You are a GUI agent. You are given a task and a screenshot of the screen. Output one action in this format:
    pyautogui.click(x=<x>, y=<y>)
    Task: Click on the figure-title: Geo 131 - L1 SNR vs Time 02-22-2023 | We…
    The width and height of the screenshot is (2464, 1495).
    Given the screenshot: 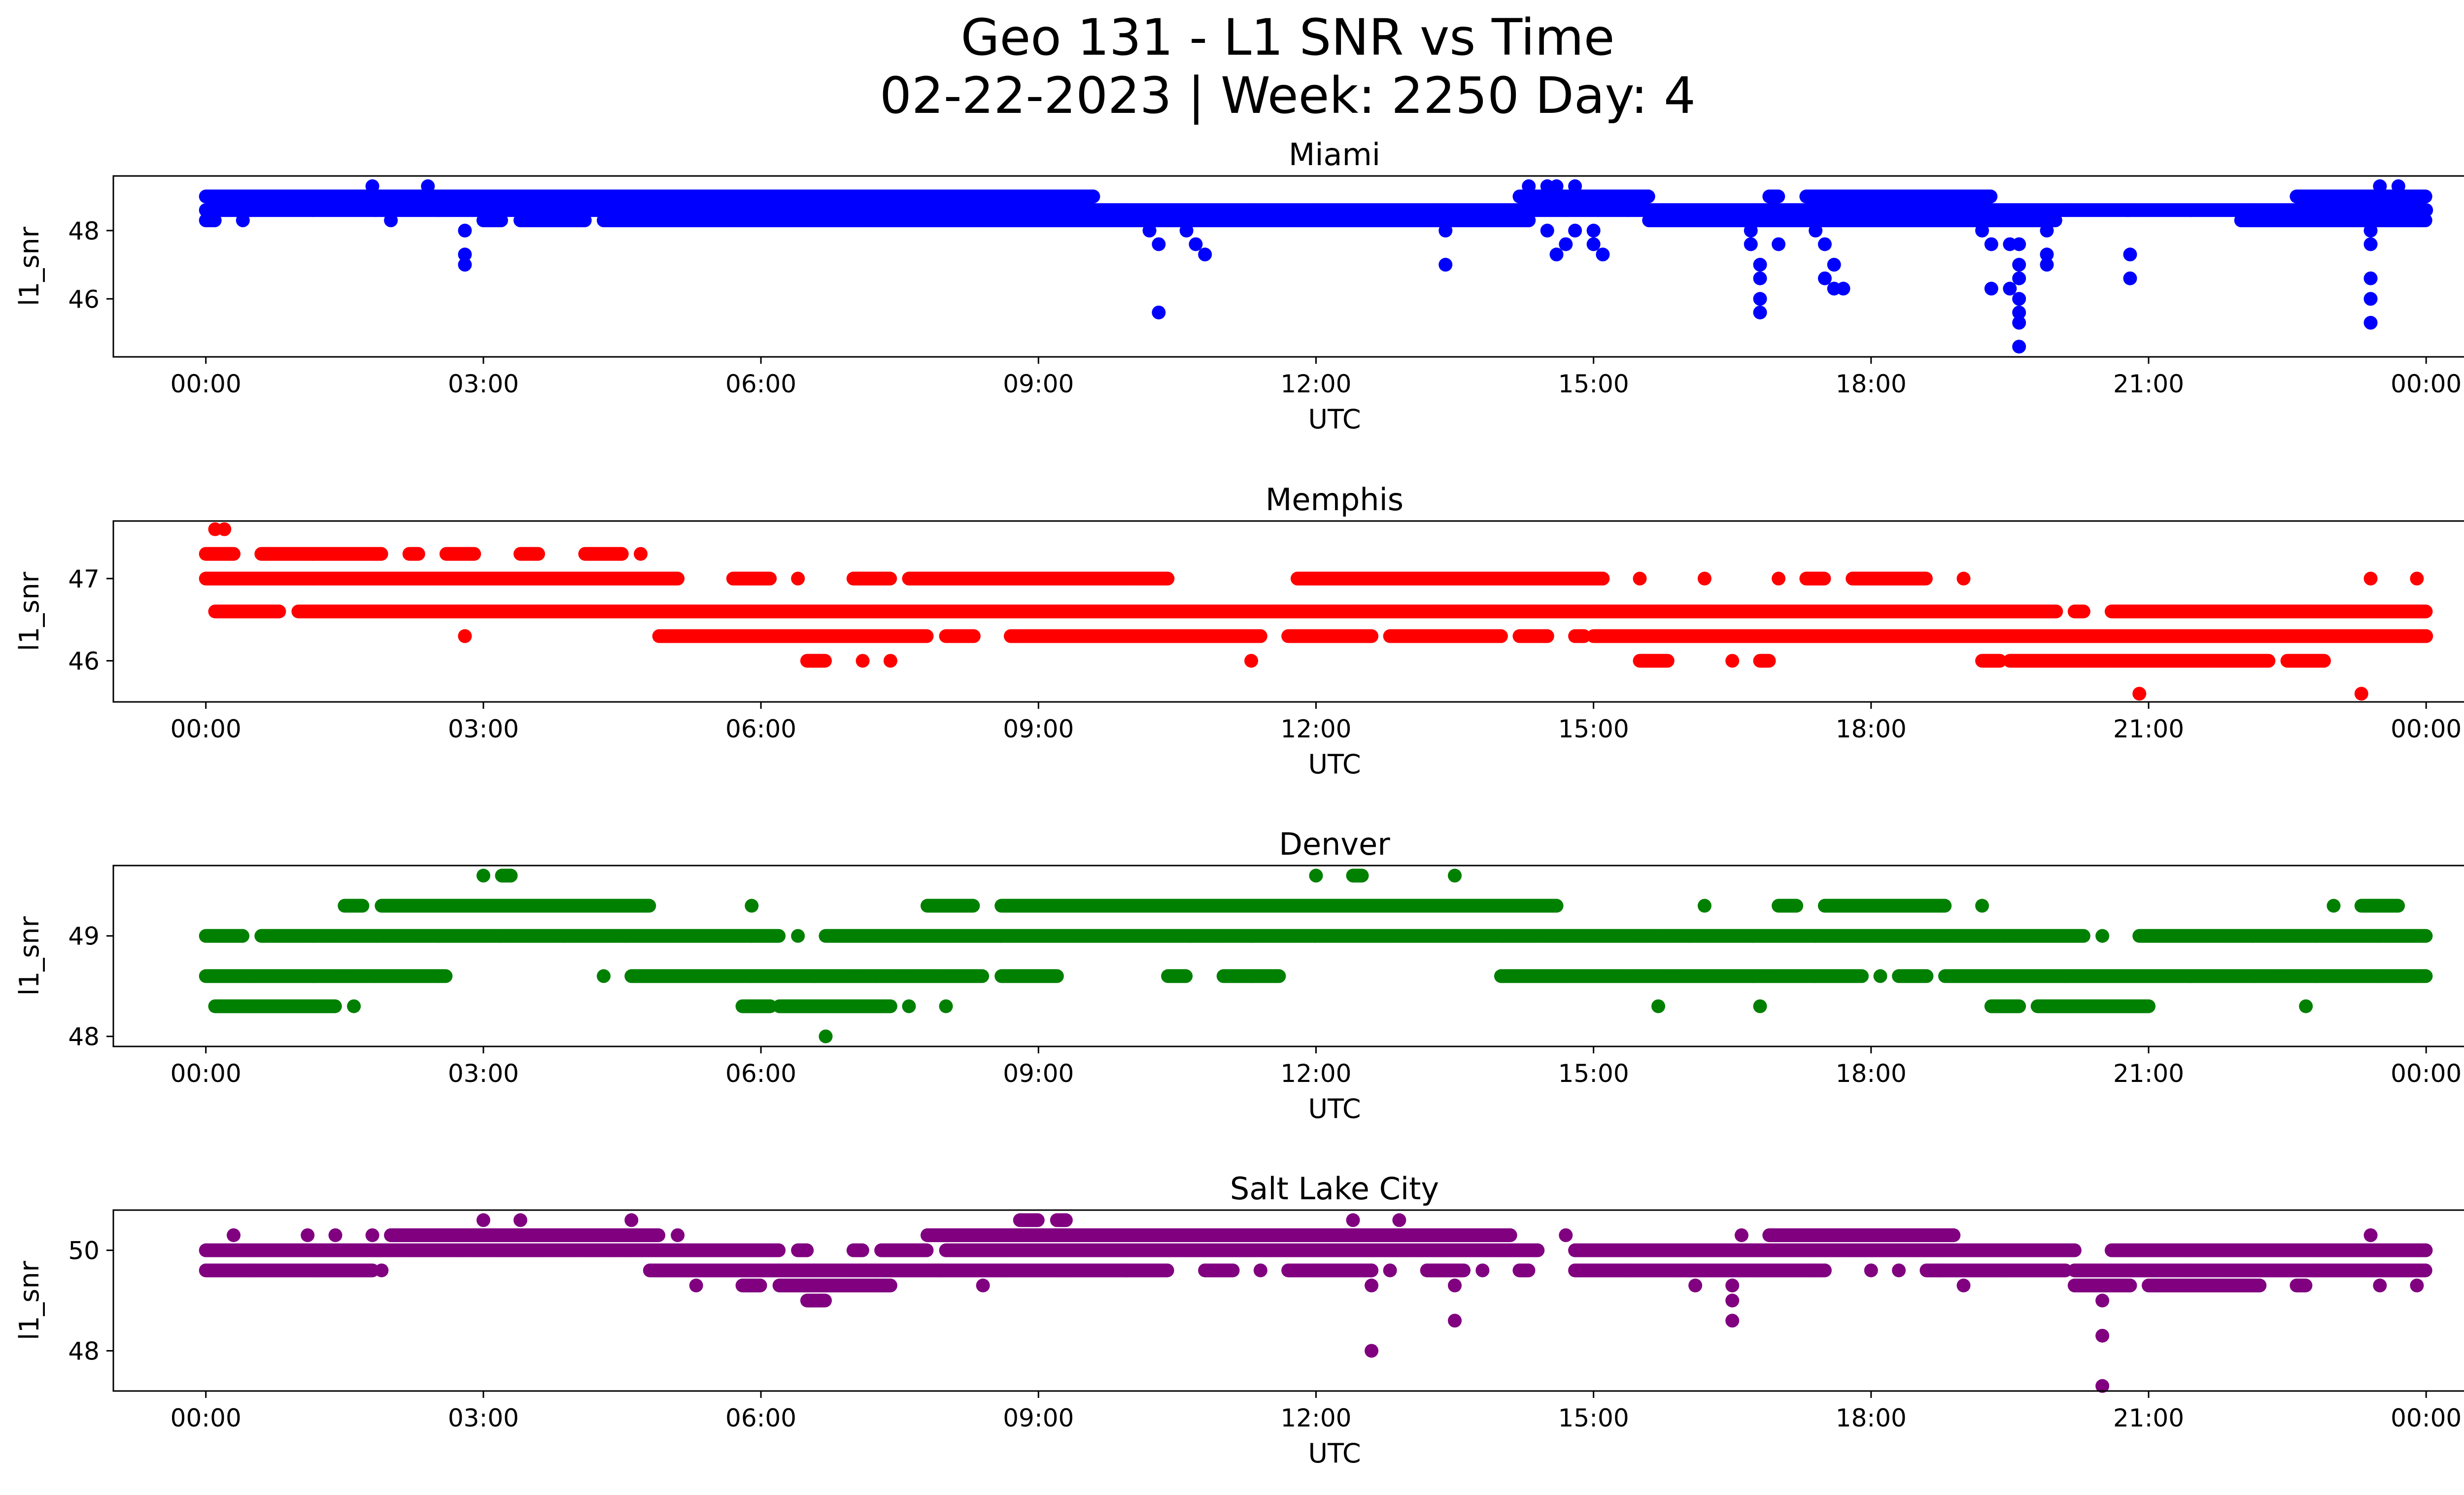 What is the action you would take?
    pyautogui.click(x=1232, y=67)
    